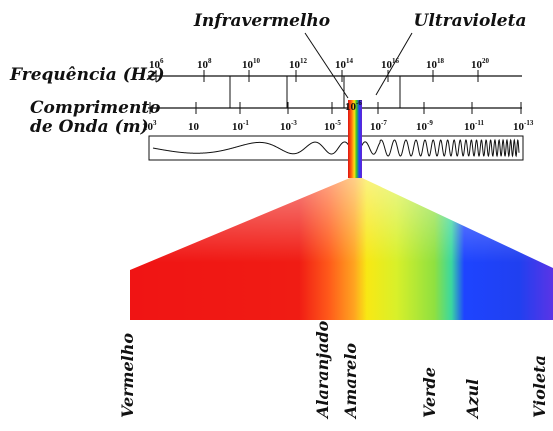  Describe the element at coordinates (240, 126) in the screenshot. I see `wavelength-tick-label: 10⁻¹` at that location.